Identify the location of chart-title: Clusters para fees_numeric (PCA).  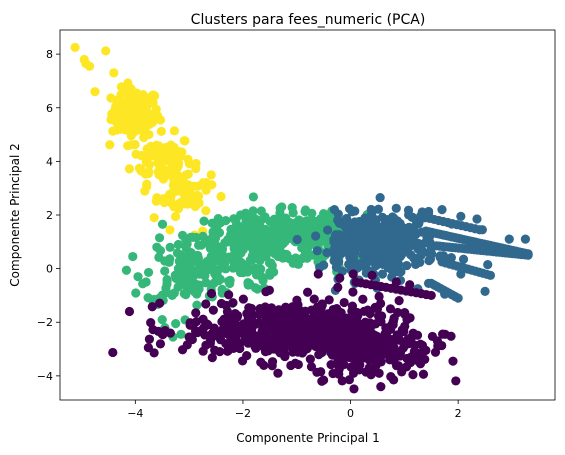
(308, 20).